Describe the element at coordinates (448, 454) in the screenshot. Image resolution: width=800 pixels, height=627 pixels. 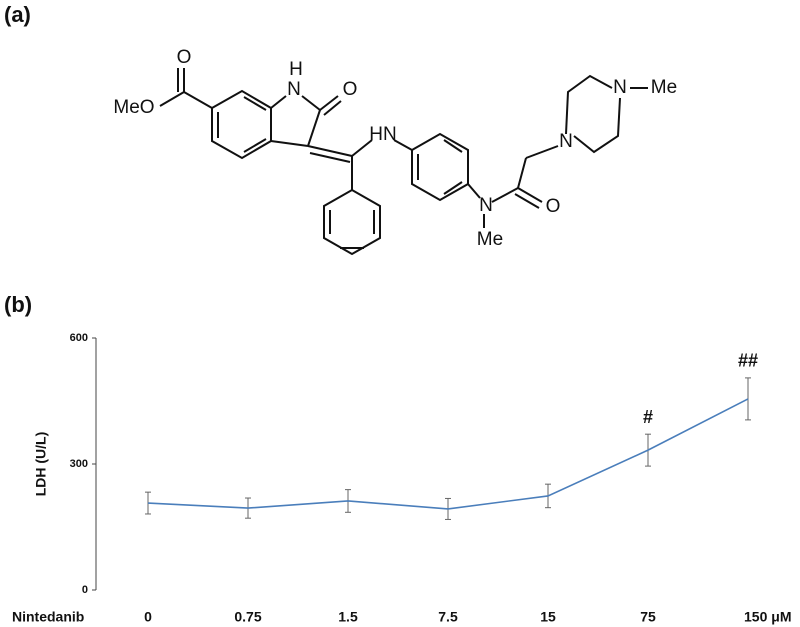
I see `data-line` at that location.